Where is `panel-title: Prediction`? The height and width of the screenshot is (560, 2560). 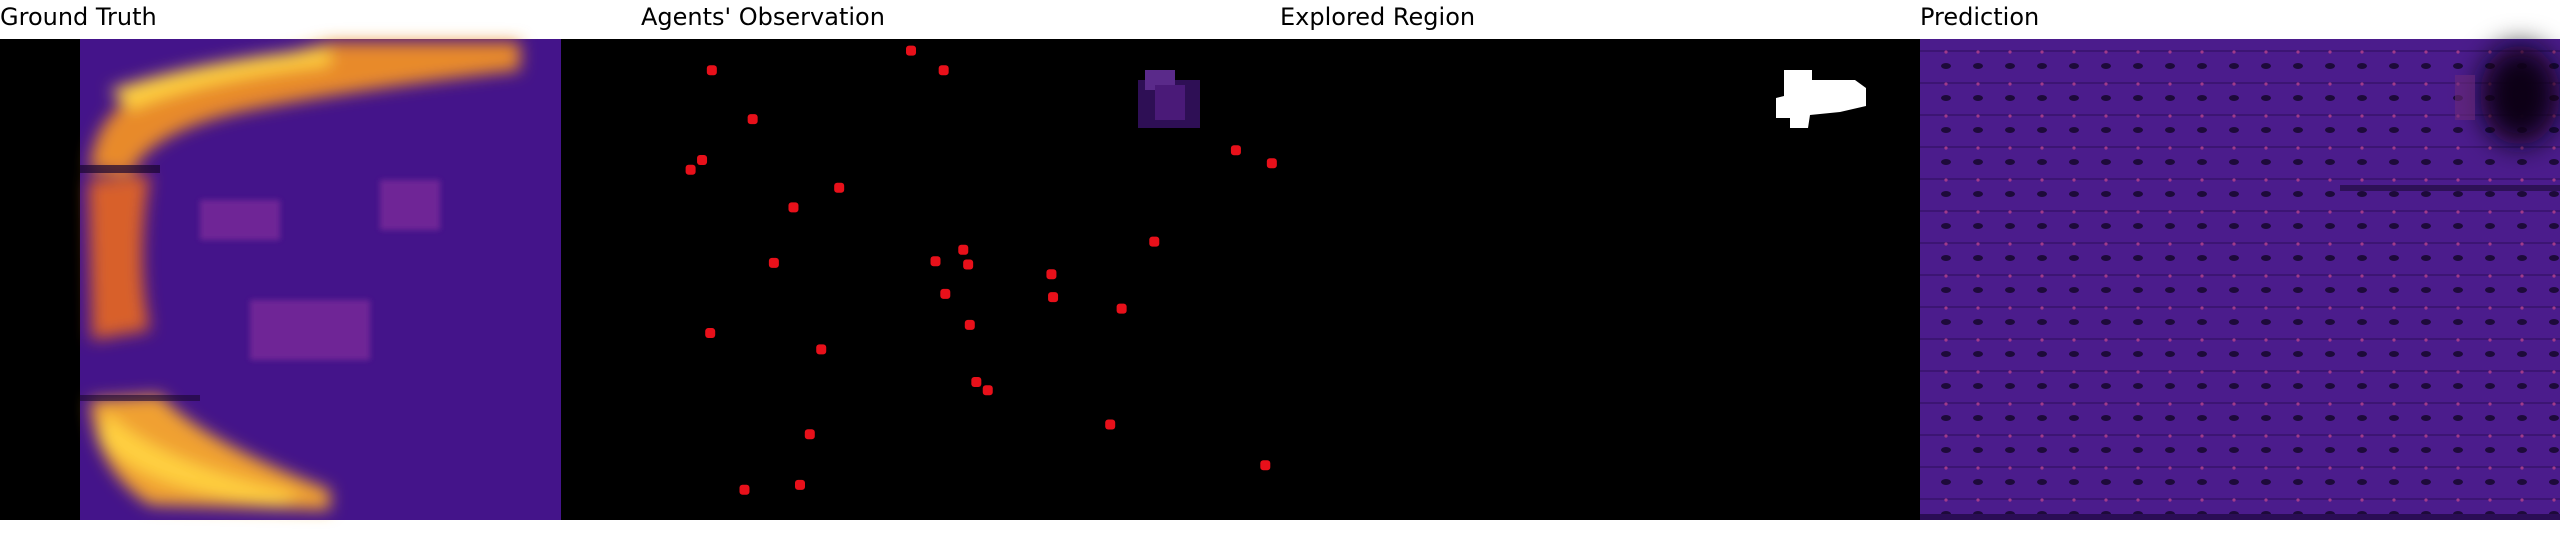
panel-title: Prediction is located at coordinates (1979, 17).